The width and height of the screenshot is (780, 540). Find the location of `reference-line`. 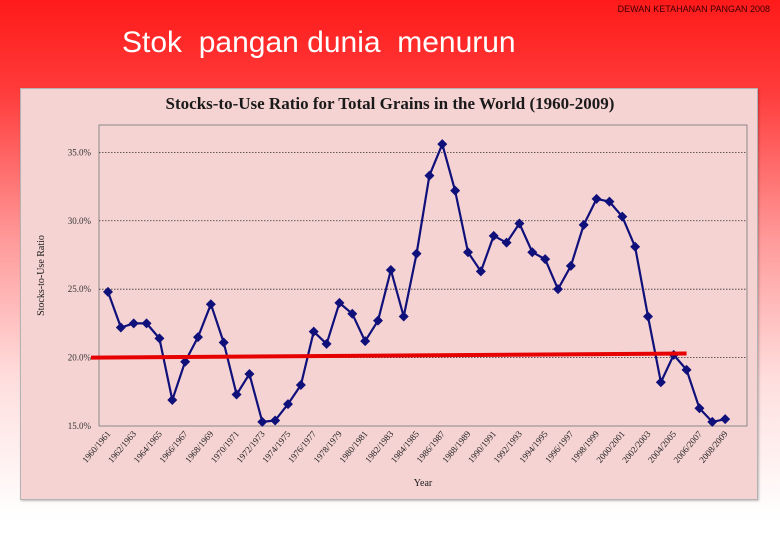

reference-line is located at coordinates (388, 355).